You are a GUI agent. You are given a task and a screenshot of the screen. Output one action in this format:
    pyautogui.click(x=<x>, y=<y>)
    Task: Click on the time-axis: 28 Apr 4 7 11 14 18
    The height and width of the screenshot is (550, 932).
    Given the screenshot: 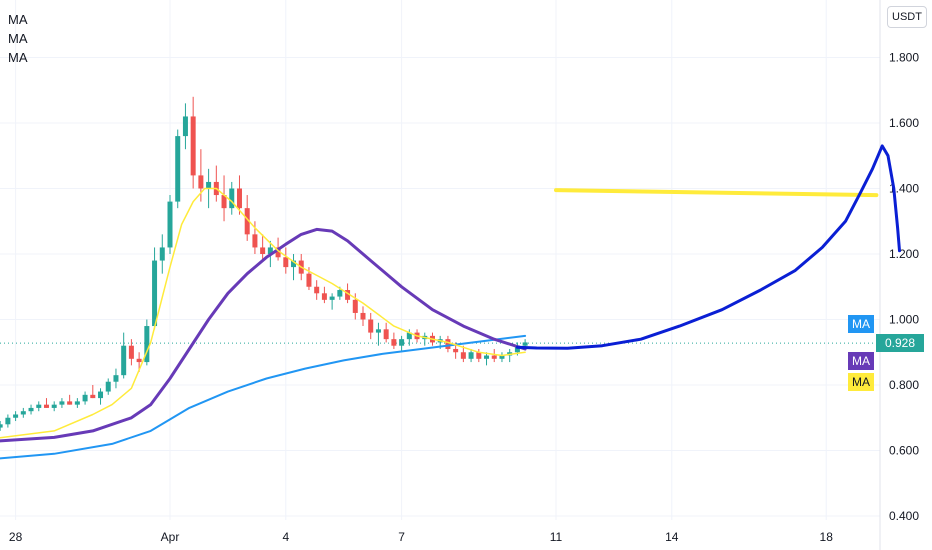 What is the action you would take?
    pyautogui.click(x=421, y=537)
    